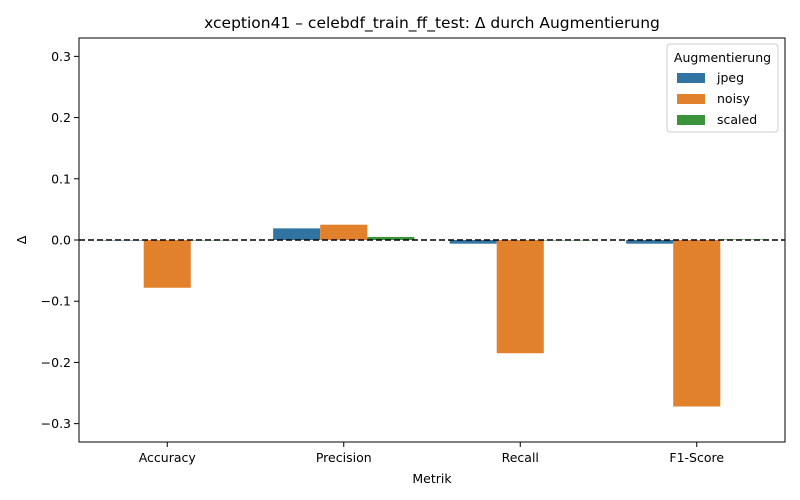 This screenshot has width=800, height=500. Describe the element at coordinates (61, 56) in the screenshot. I see `y-tick-label: 0.3` at that location.